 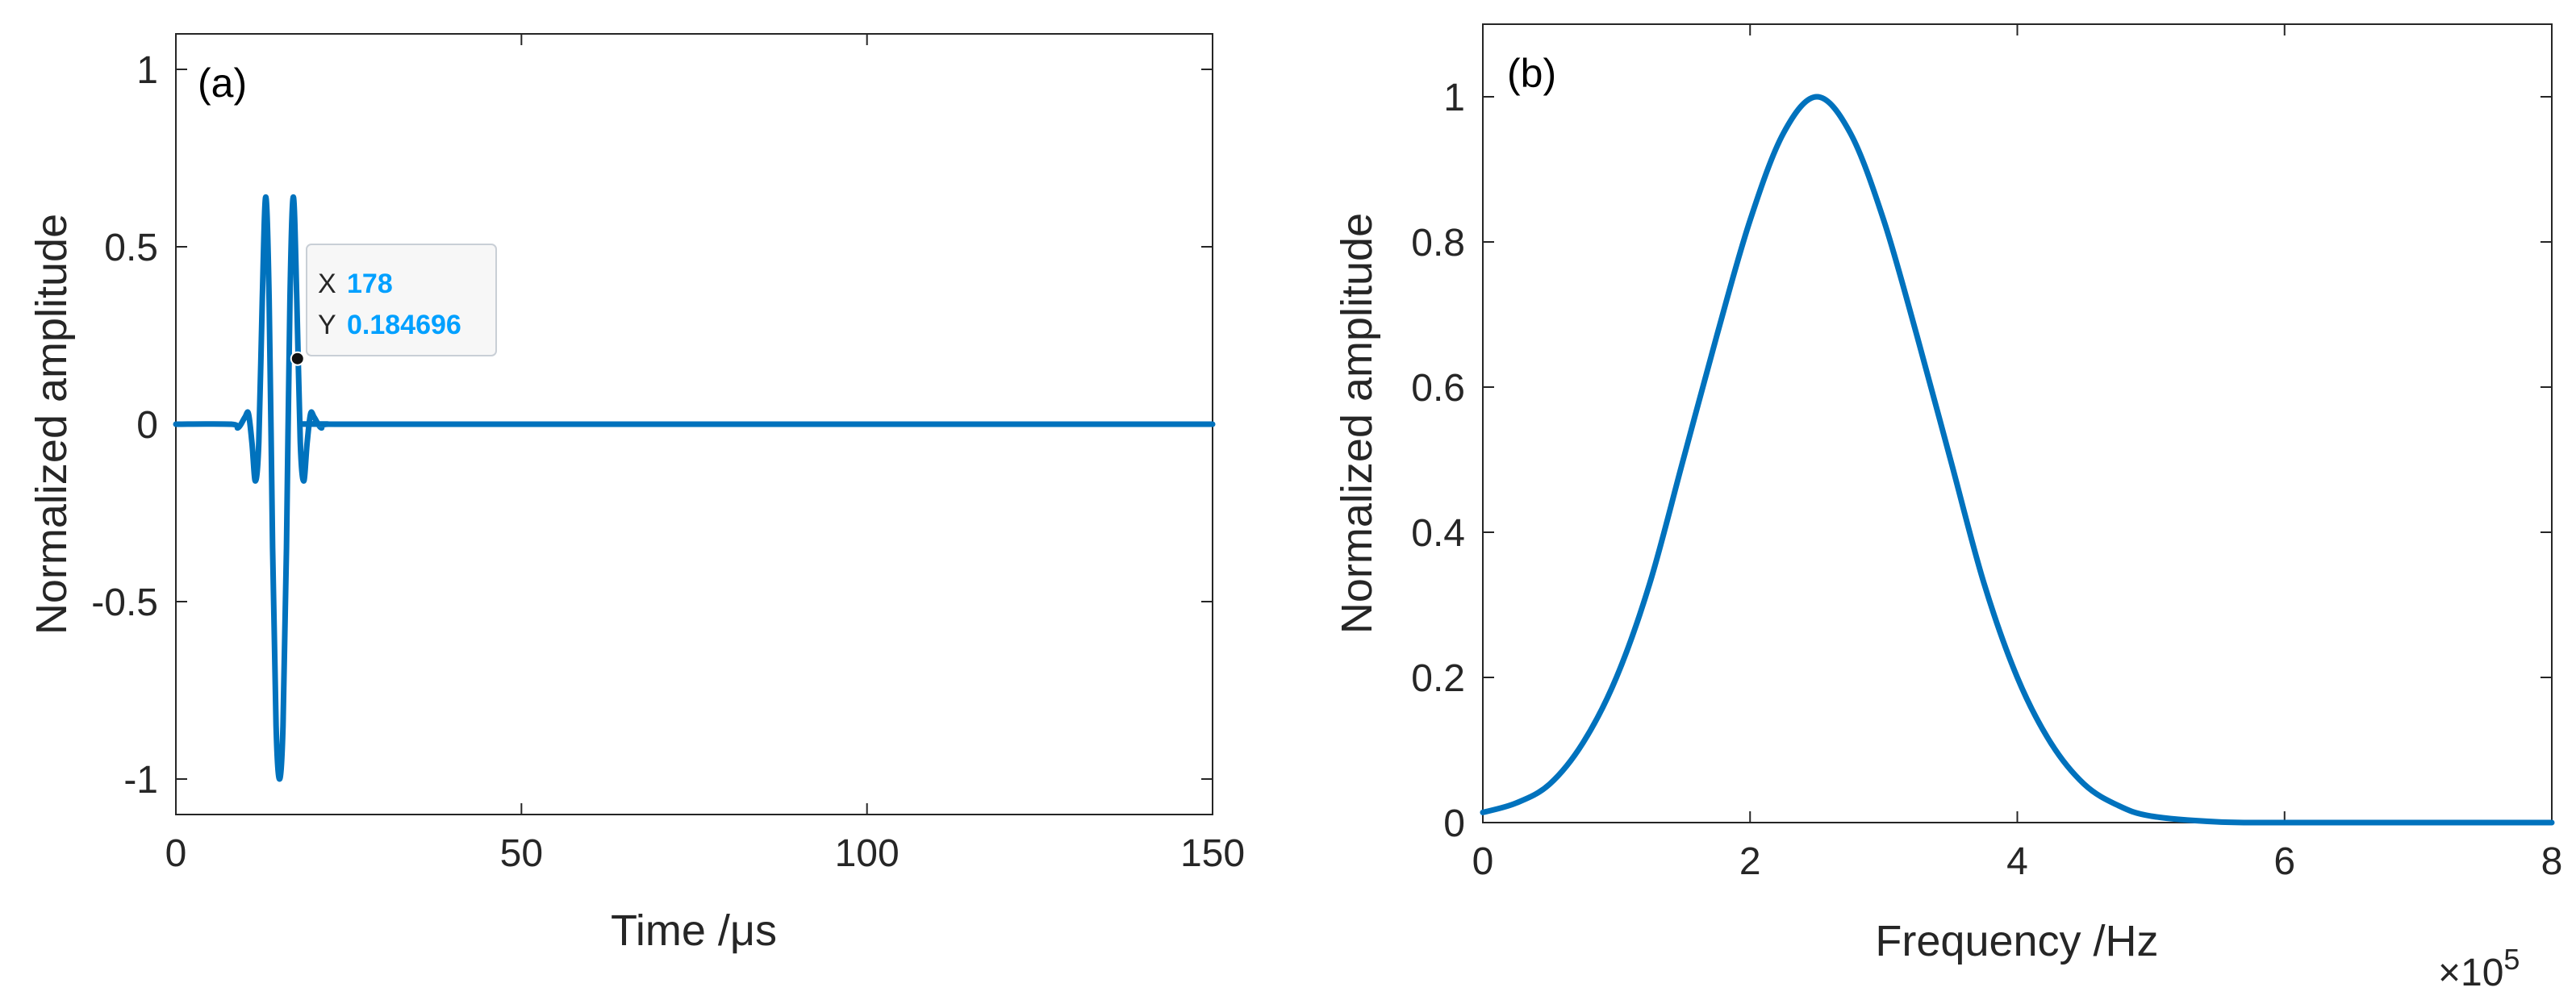 What do you see at coordinates (1438, 678) in the screenshot?
I see `y-tick-label: 0.2` at bounding box center [1438, 678].